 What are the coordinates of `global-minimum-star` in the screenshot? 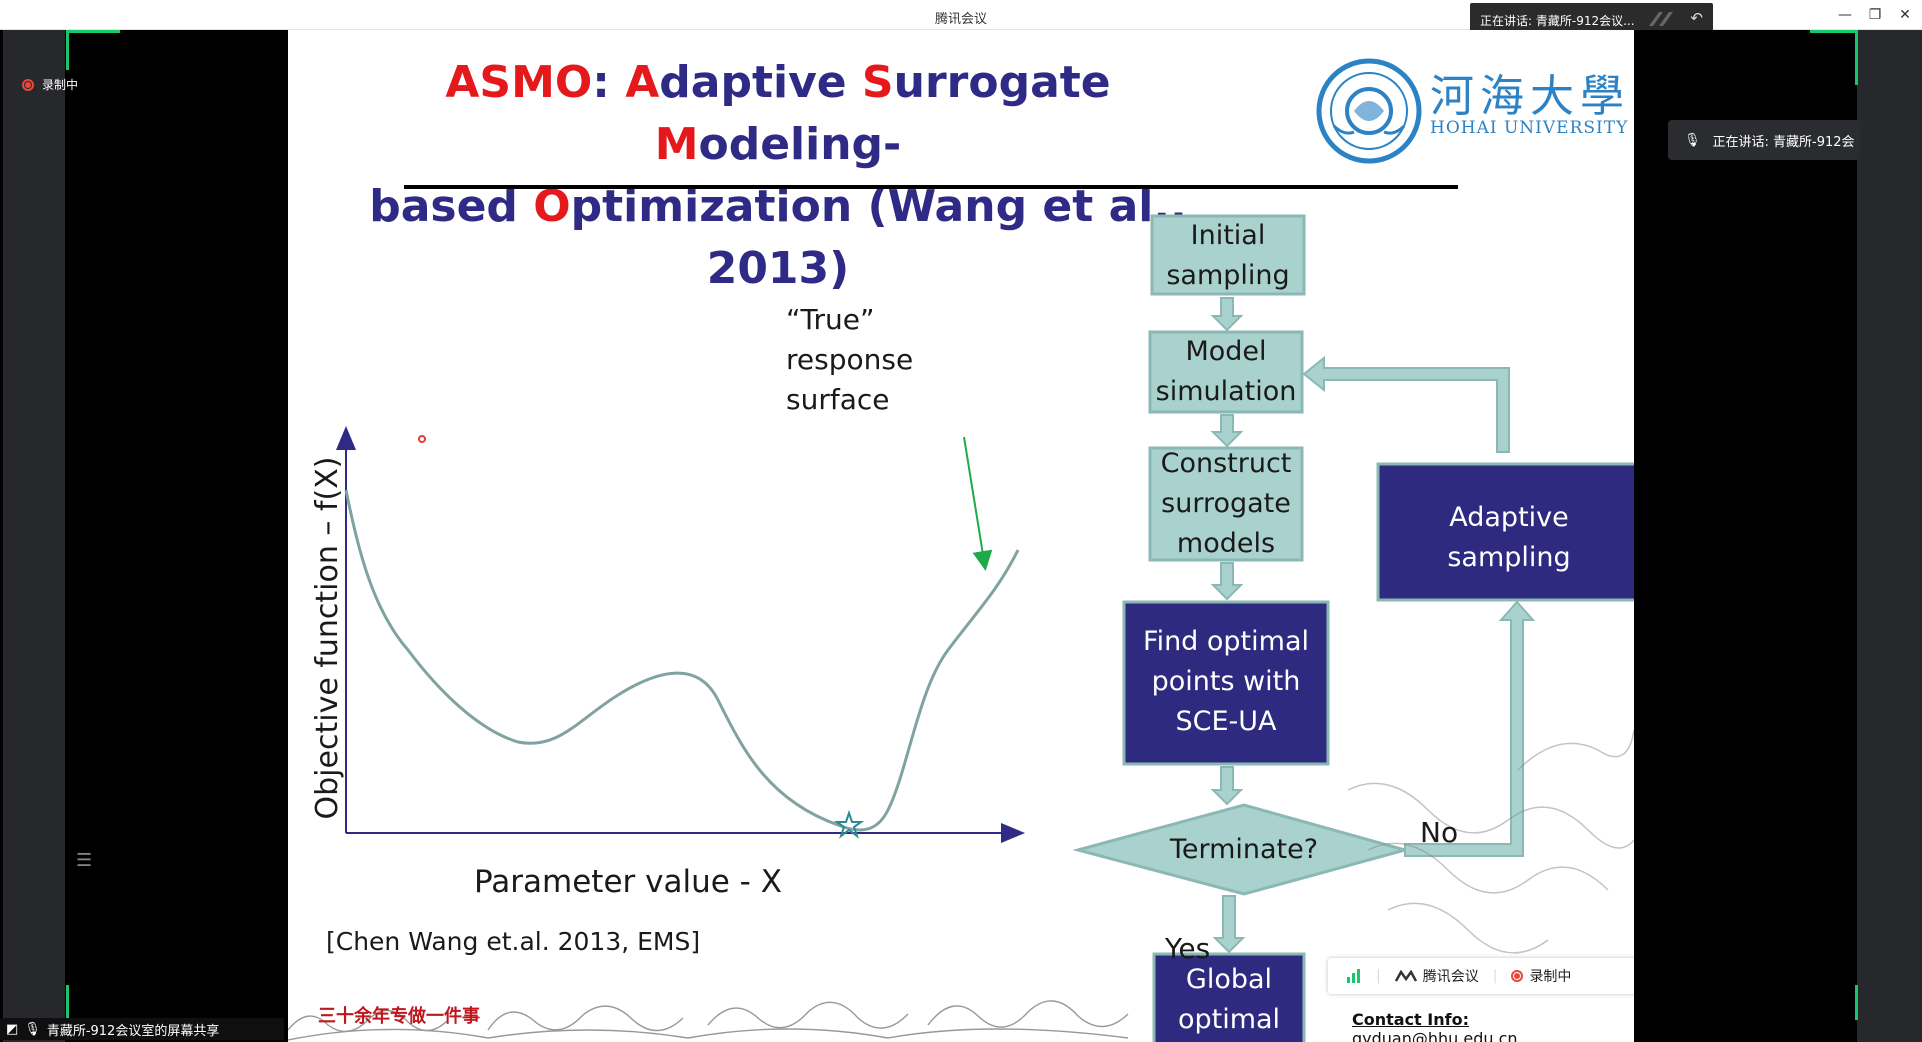 It's located at (849, 824).